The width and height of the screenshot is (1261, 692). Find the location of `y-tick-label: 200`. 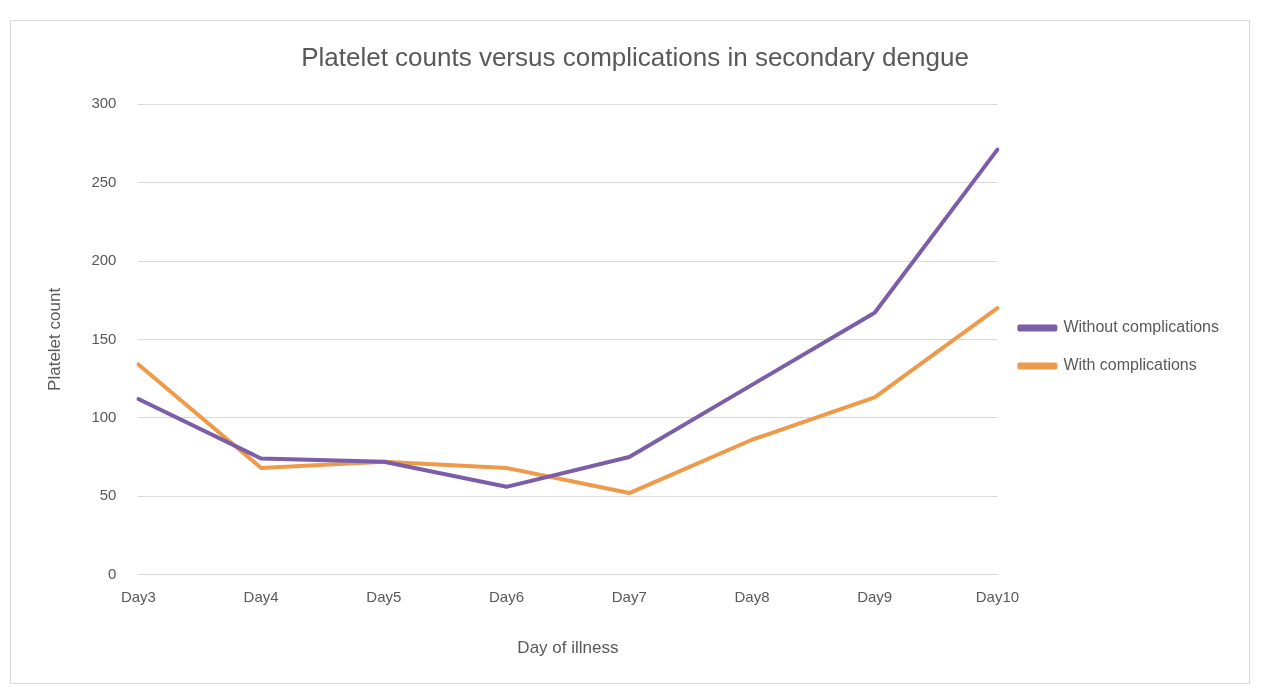

y-tick-label: 200 is located at coordinates (104, 260).